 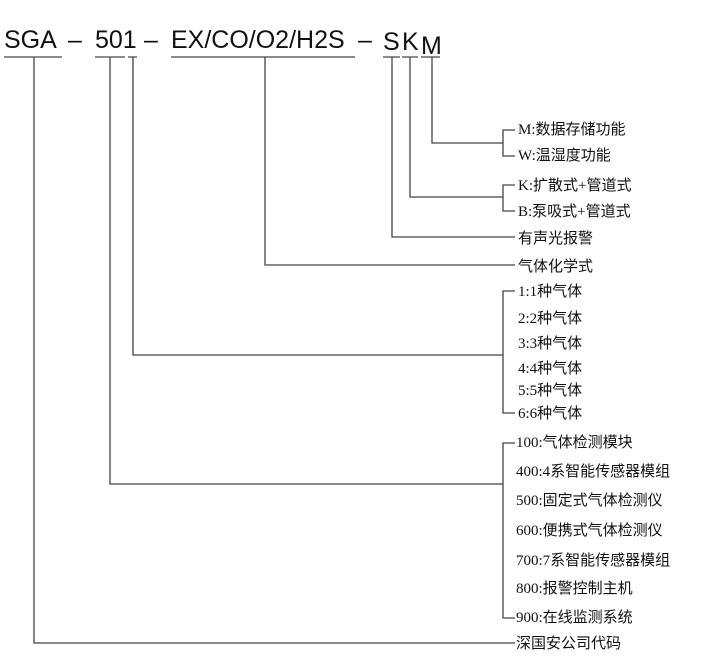 I want to click on option-gas-formula: 气体化学式, so click(x=555, y=266).